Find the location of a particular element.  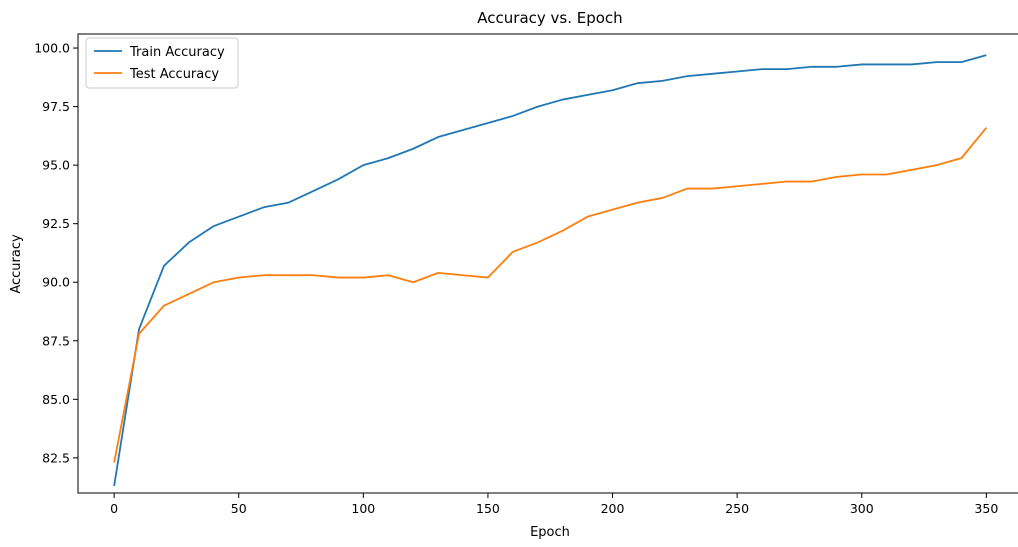

x-tick-label: 150 is located at coordinates (488, 508).